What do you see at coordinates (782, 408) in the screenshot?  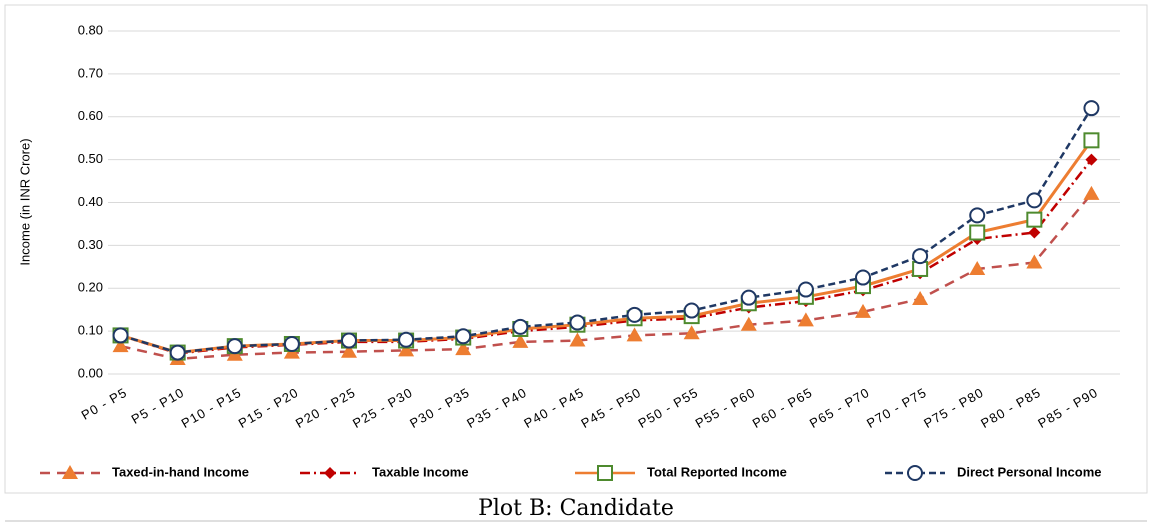 I see `x-tick-label: P60 - P65` at bounding box center [782, 408].